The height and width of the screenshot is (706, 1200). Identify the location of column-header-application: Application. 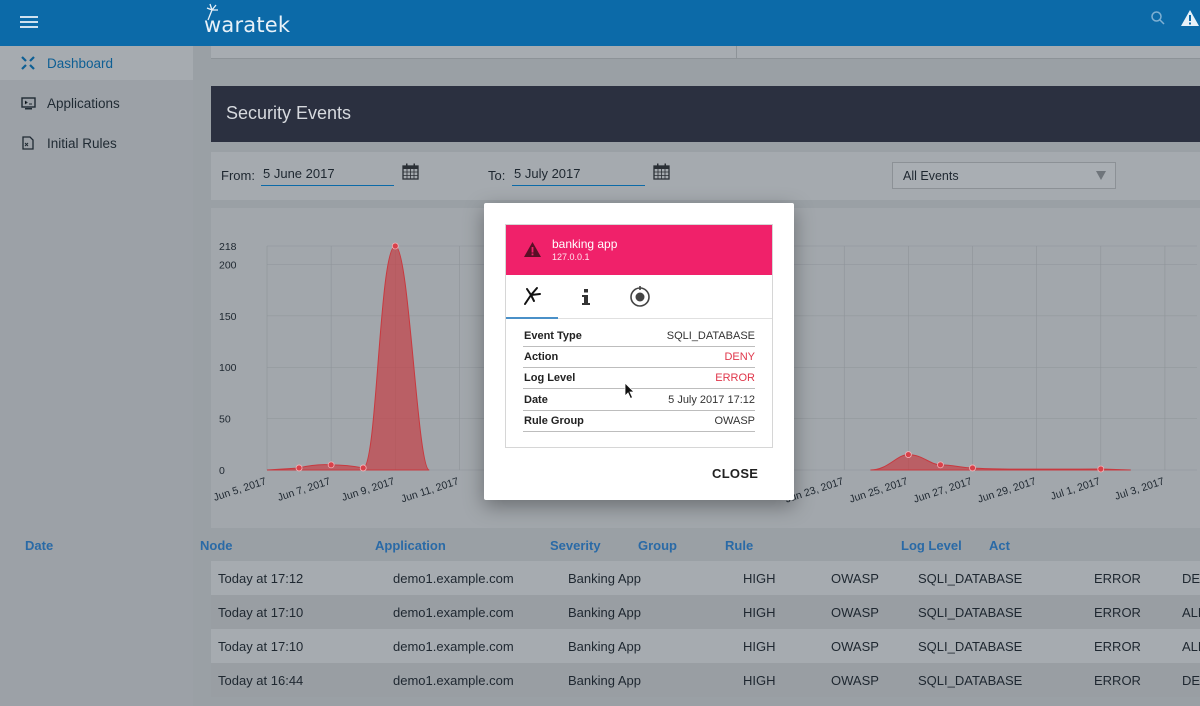
(410, 545).